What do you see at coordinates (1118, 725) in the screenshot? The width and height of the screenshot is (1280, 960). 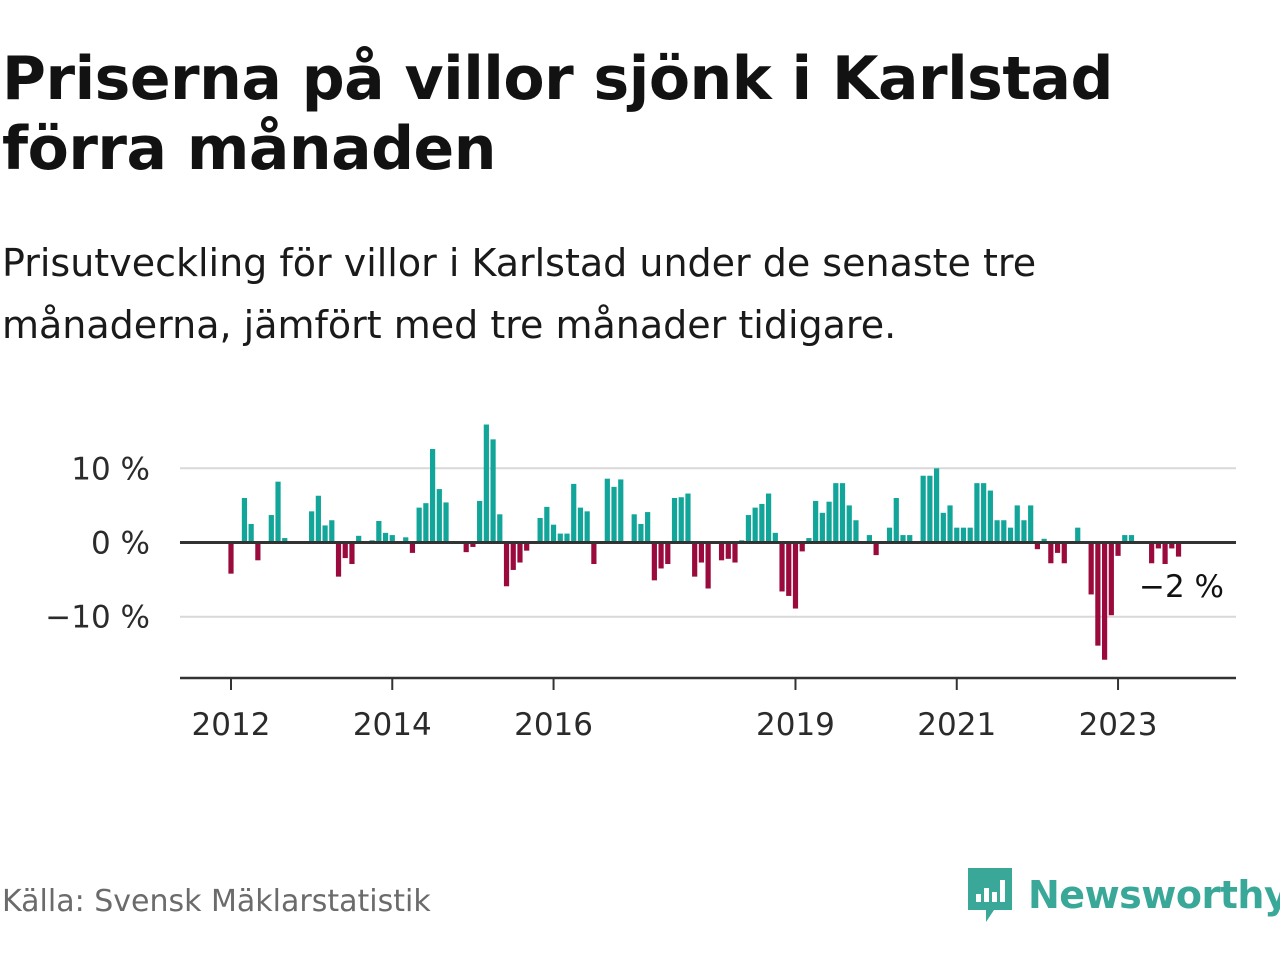 I see `x-tick-label: 2023` at bounding box center [1118, 725].